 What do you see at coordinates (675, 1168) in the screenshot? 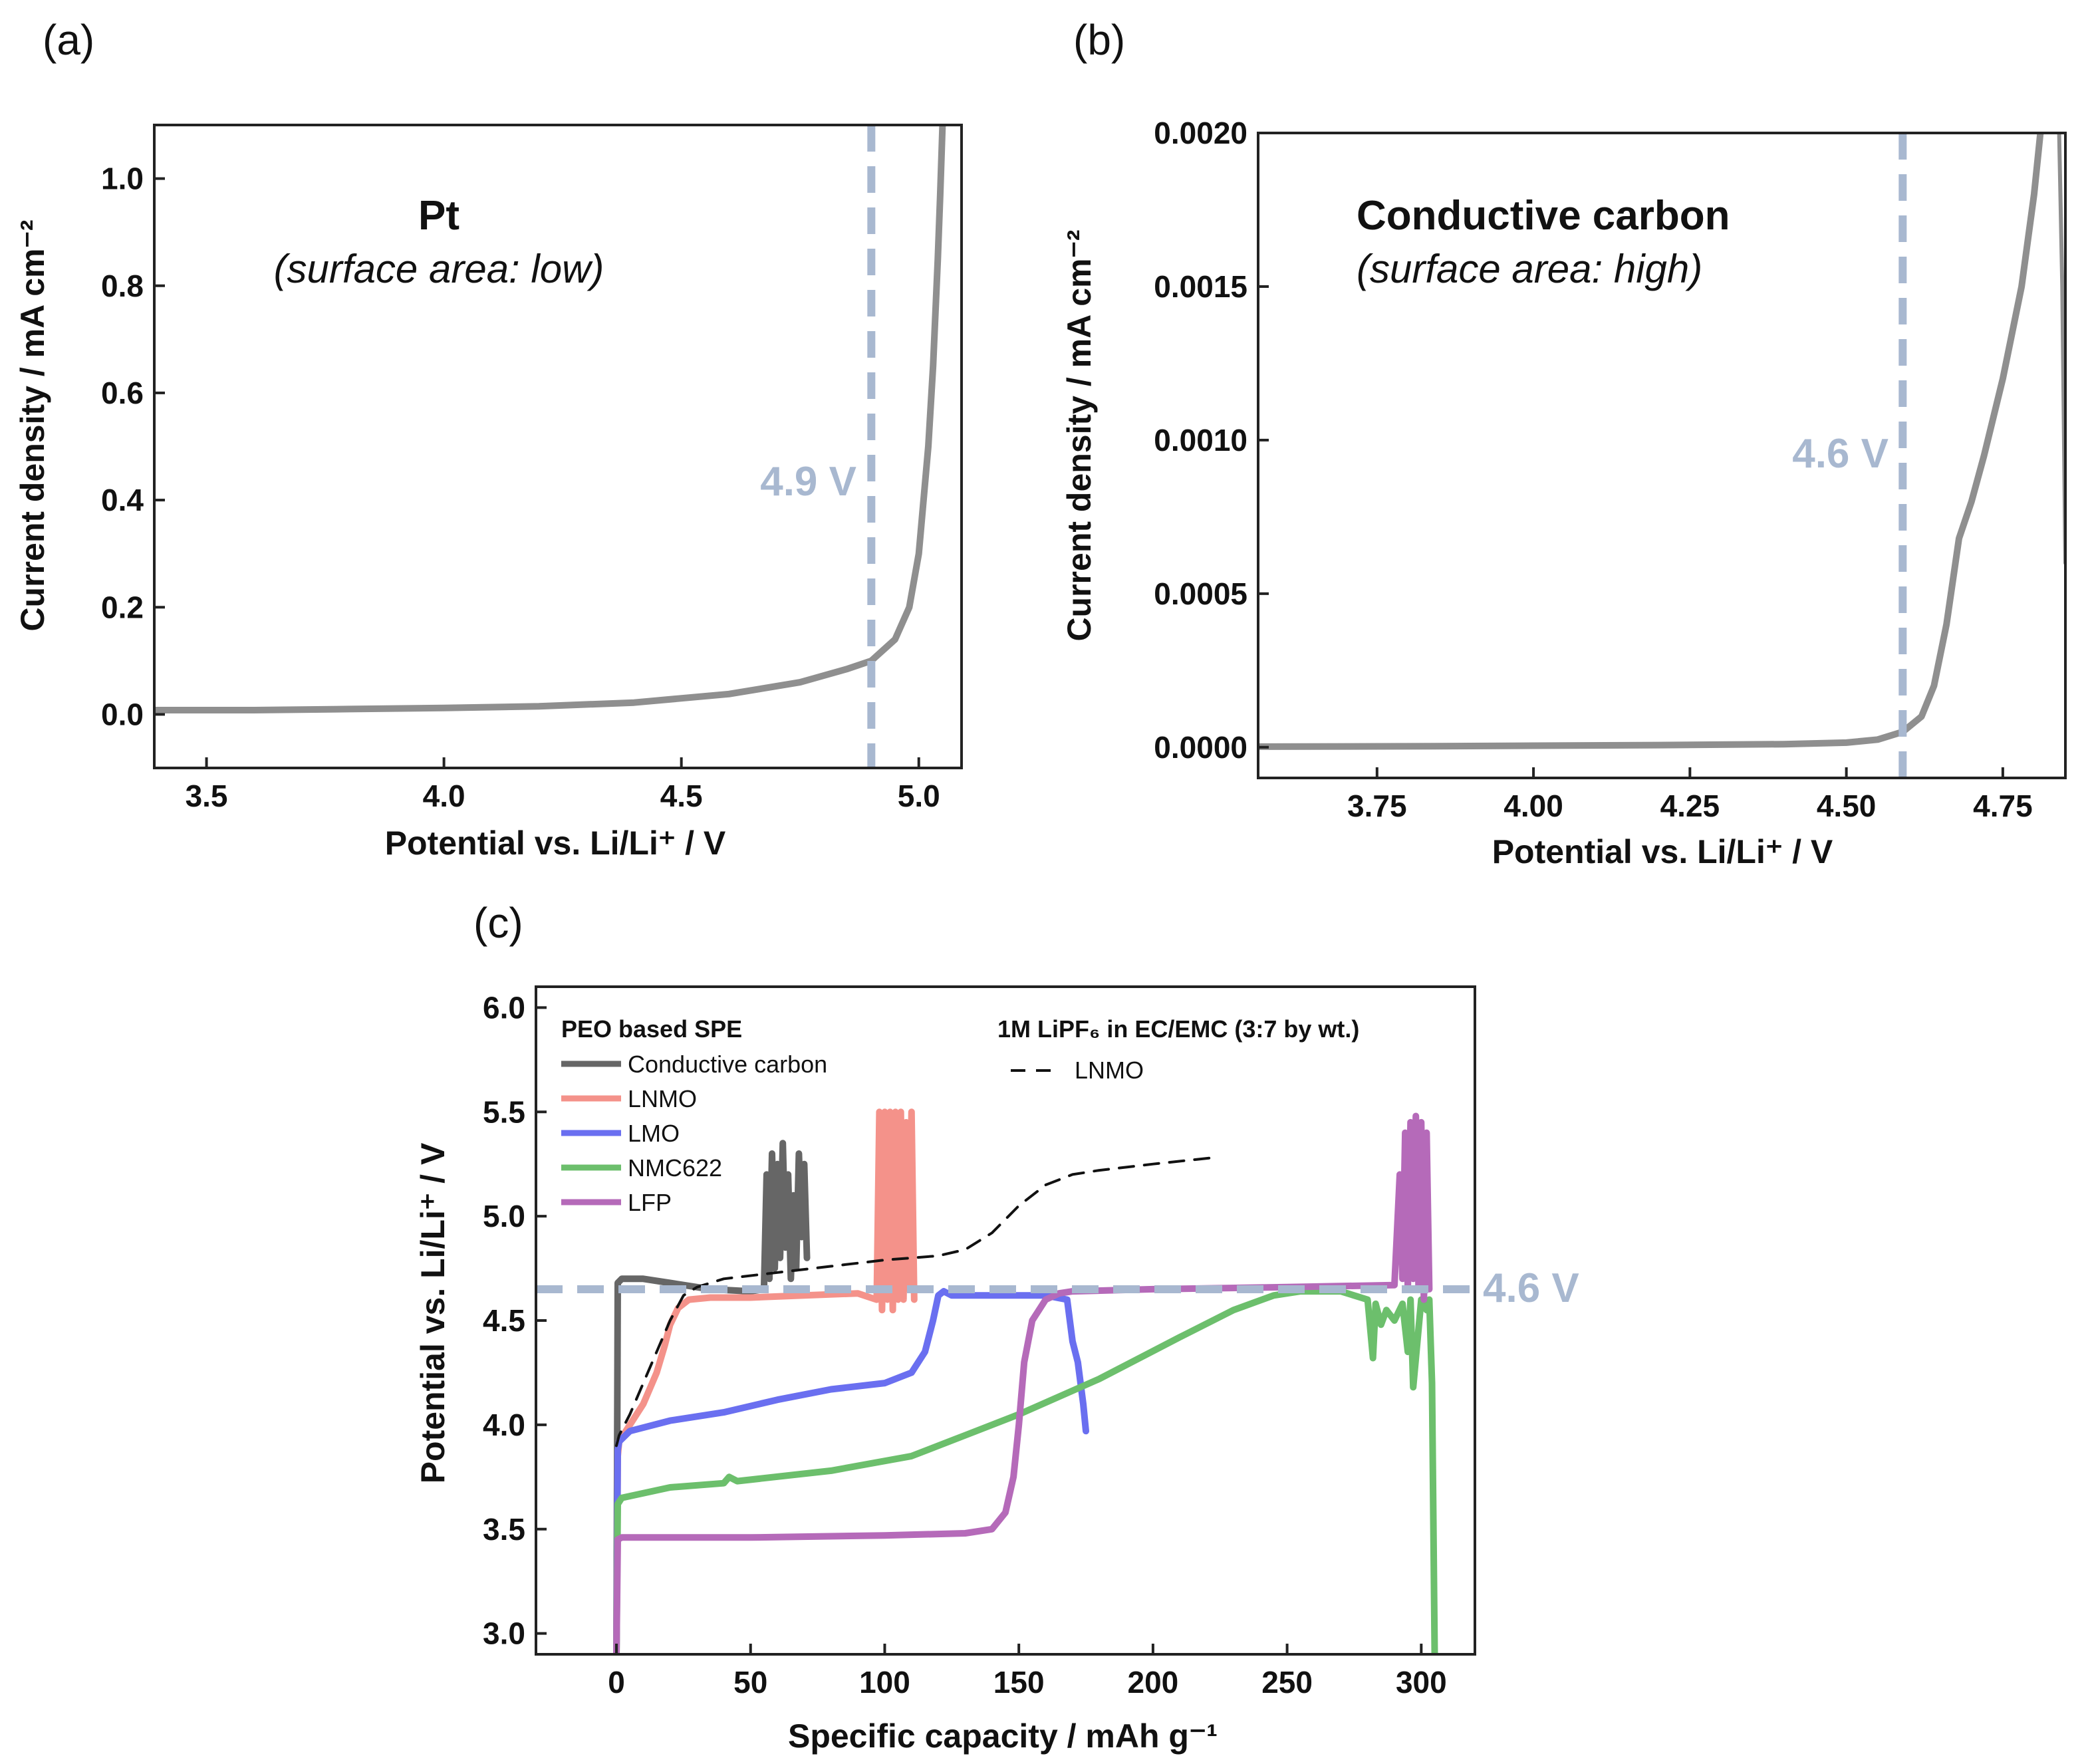
I see `legend-entry-nmc622: NMC622` at bounding box center [675, 1168].